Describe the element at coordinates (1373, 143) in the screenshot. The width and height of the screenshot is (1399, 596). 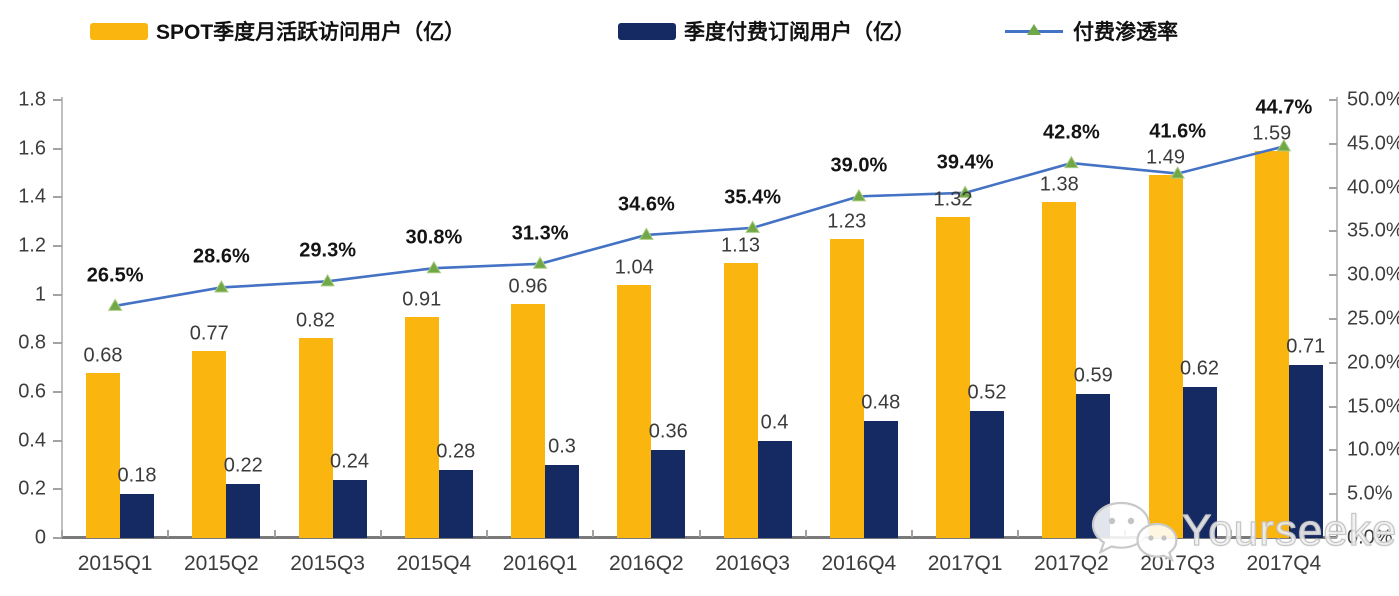
I see `right-axis-tick-label: 45.0%` at that location.